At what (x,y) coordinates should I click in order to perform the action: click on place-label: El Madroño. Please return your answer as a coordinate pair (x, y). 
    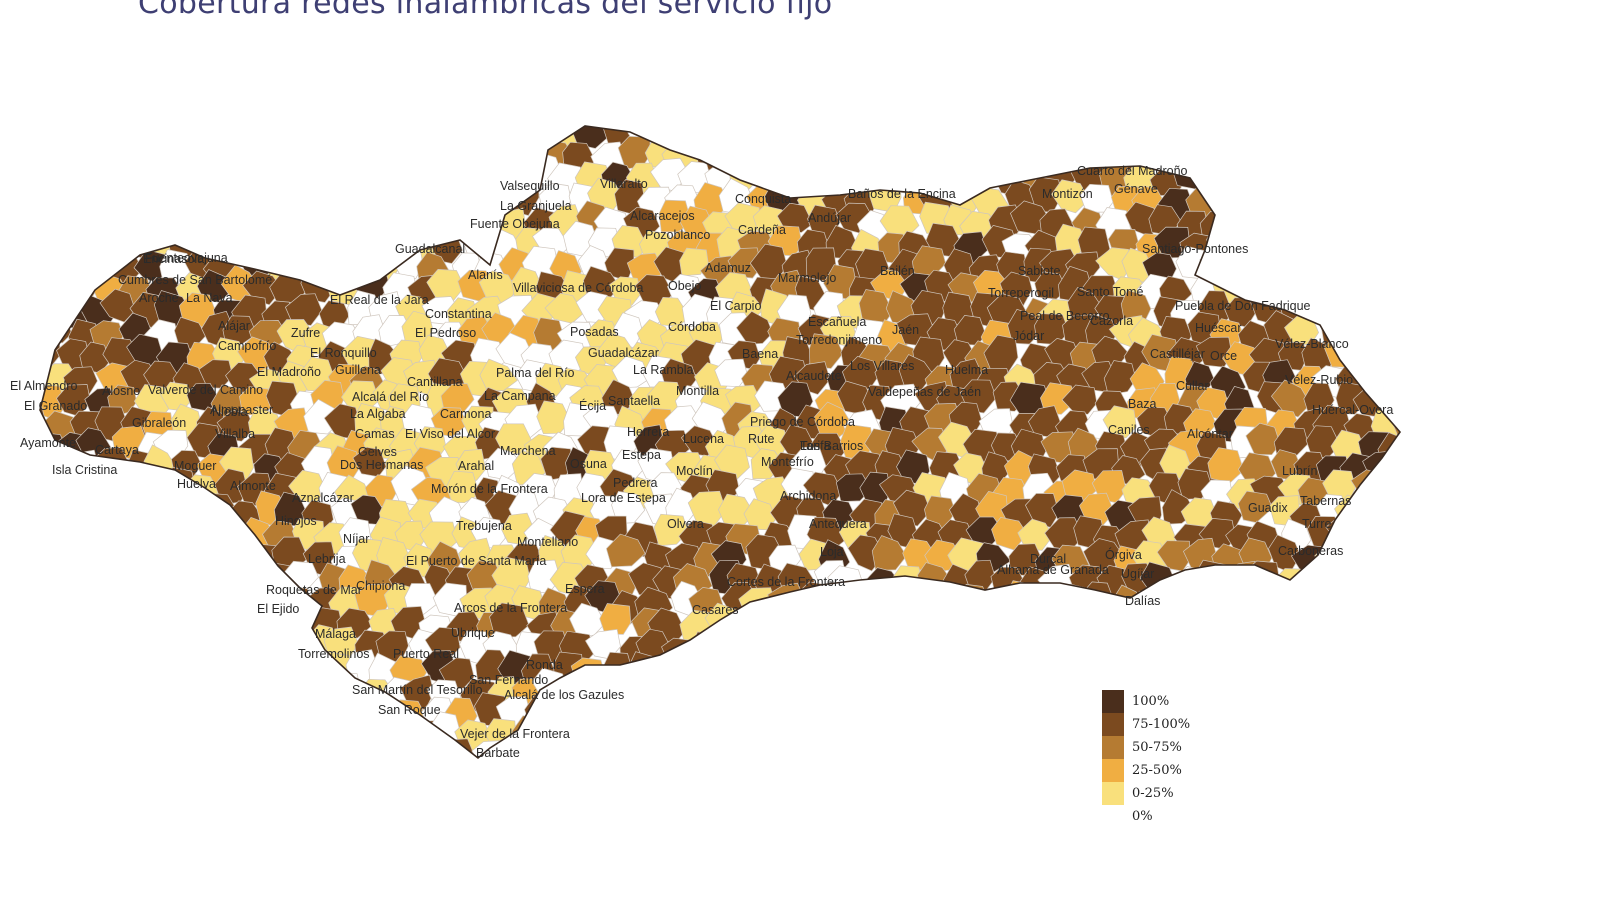
    Looking at the image, I should click on (289, 372).